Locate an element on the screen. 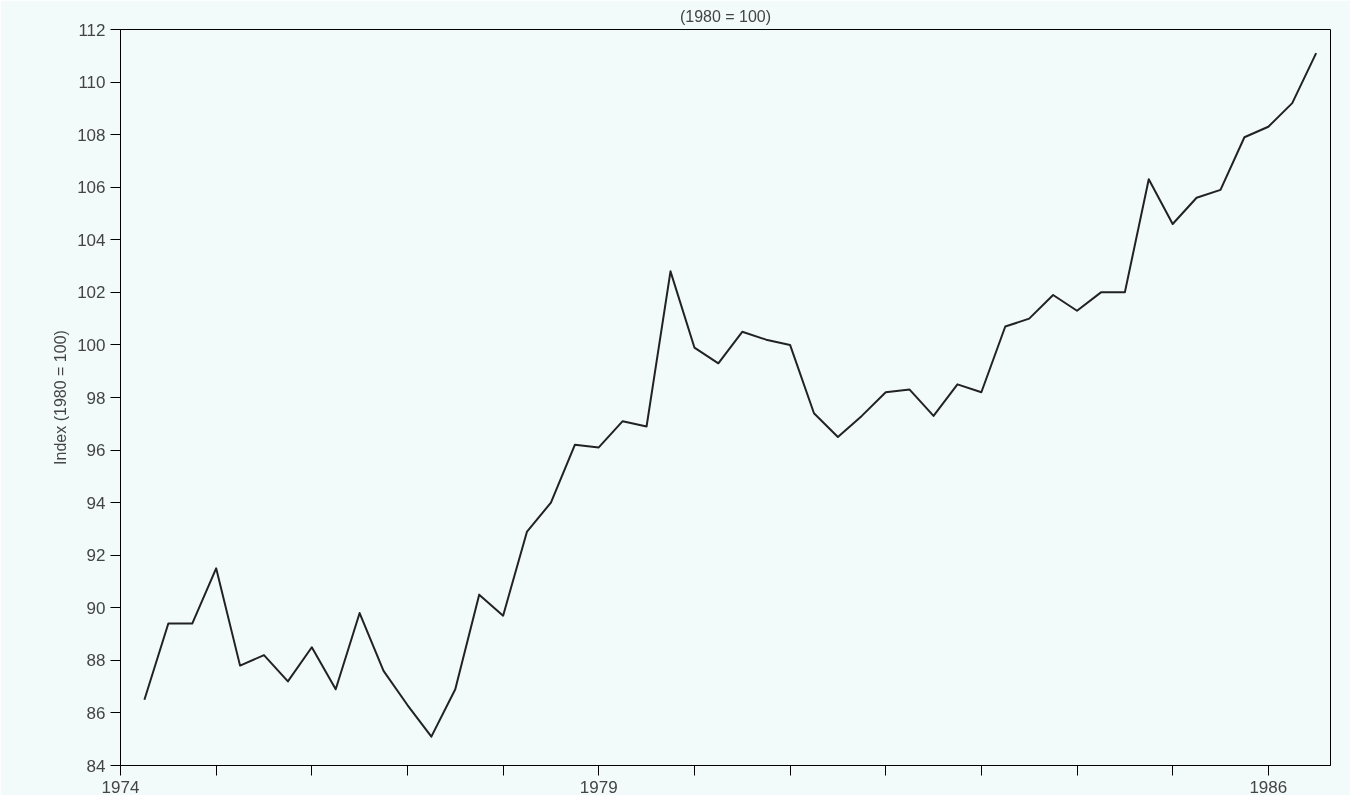  y-axis-title: Index (1980 = 100) is located at coordinates (61, 397).